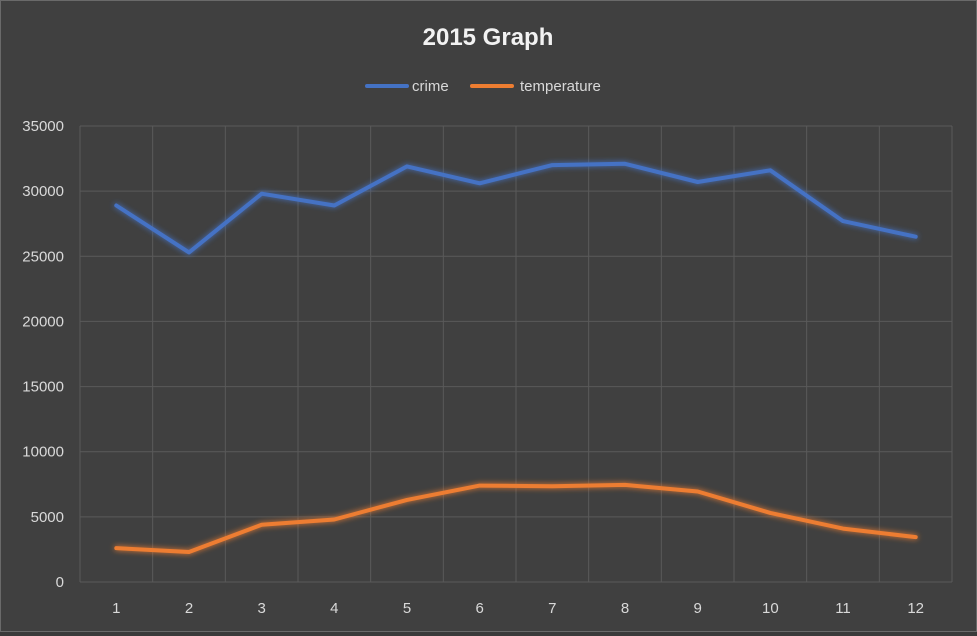 The height and width of the screenshot is (636, 977). What do you see at coordinates (479, 608) in the screenshot?
I see `x-tick-label: 6` at bounding box center [479, 608].